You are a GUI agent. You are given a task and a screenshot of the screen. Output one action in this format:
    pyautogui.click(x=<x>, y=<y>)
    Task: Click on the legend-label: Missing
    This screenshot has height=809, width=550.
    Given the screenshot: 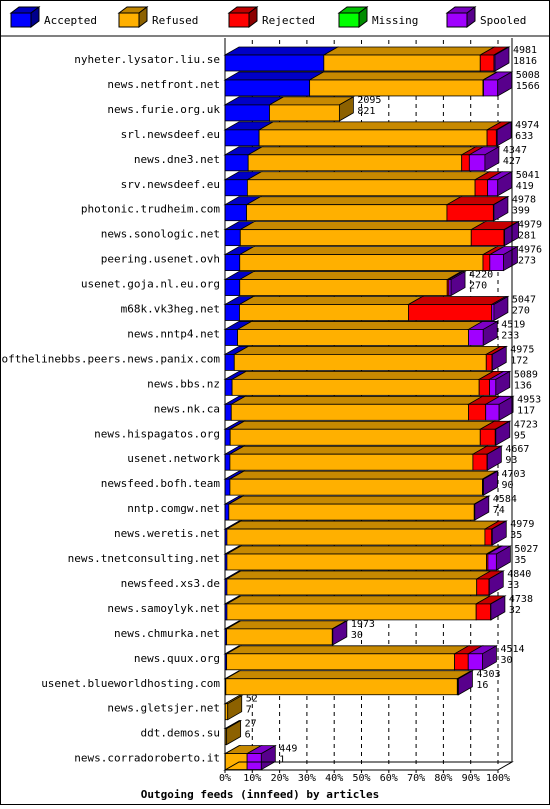 What is the action you would take?
    pyautogui.click(x=395, y=20)
    